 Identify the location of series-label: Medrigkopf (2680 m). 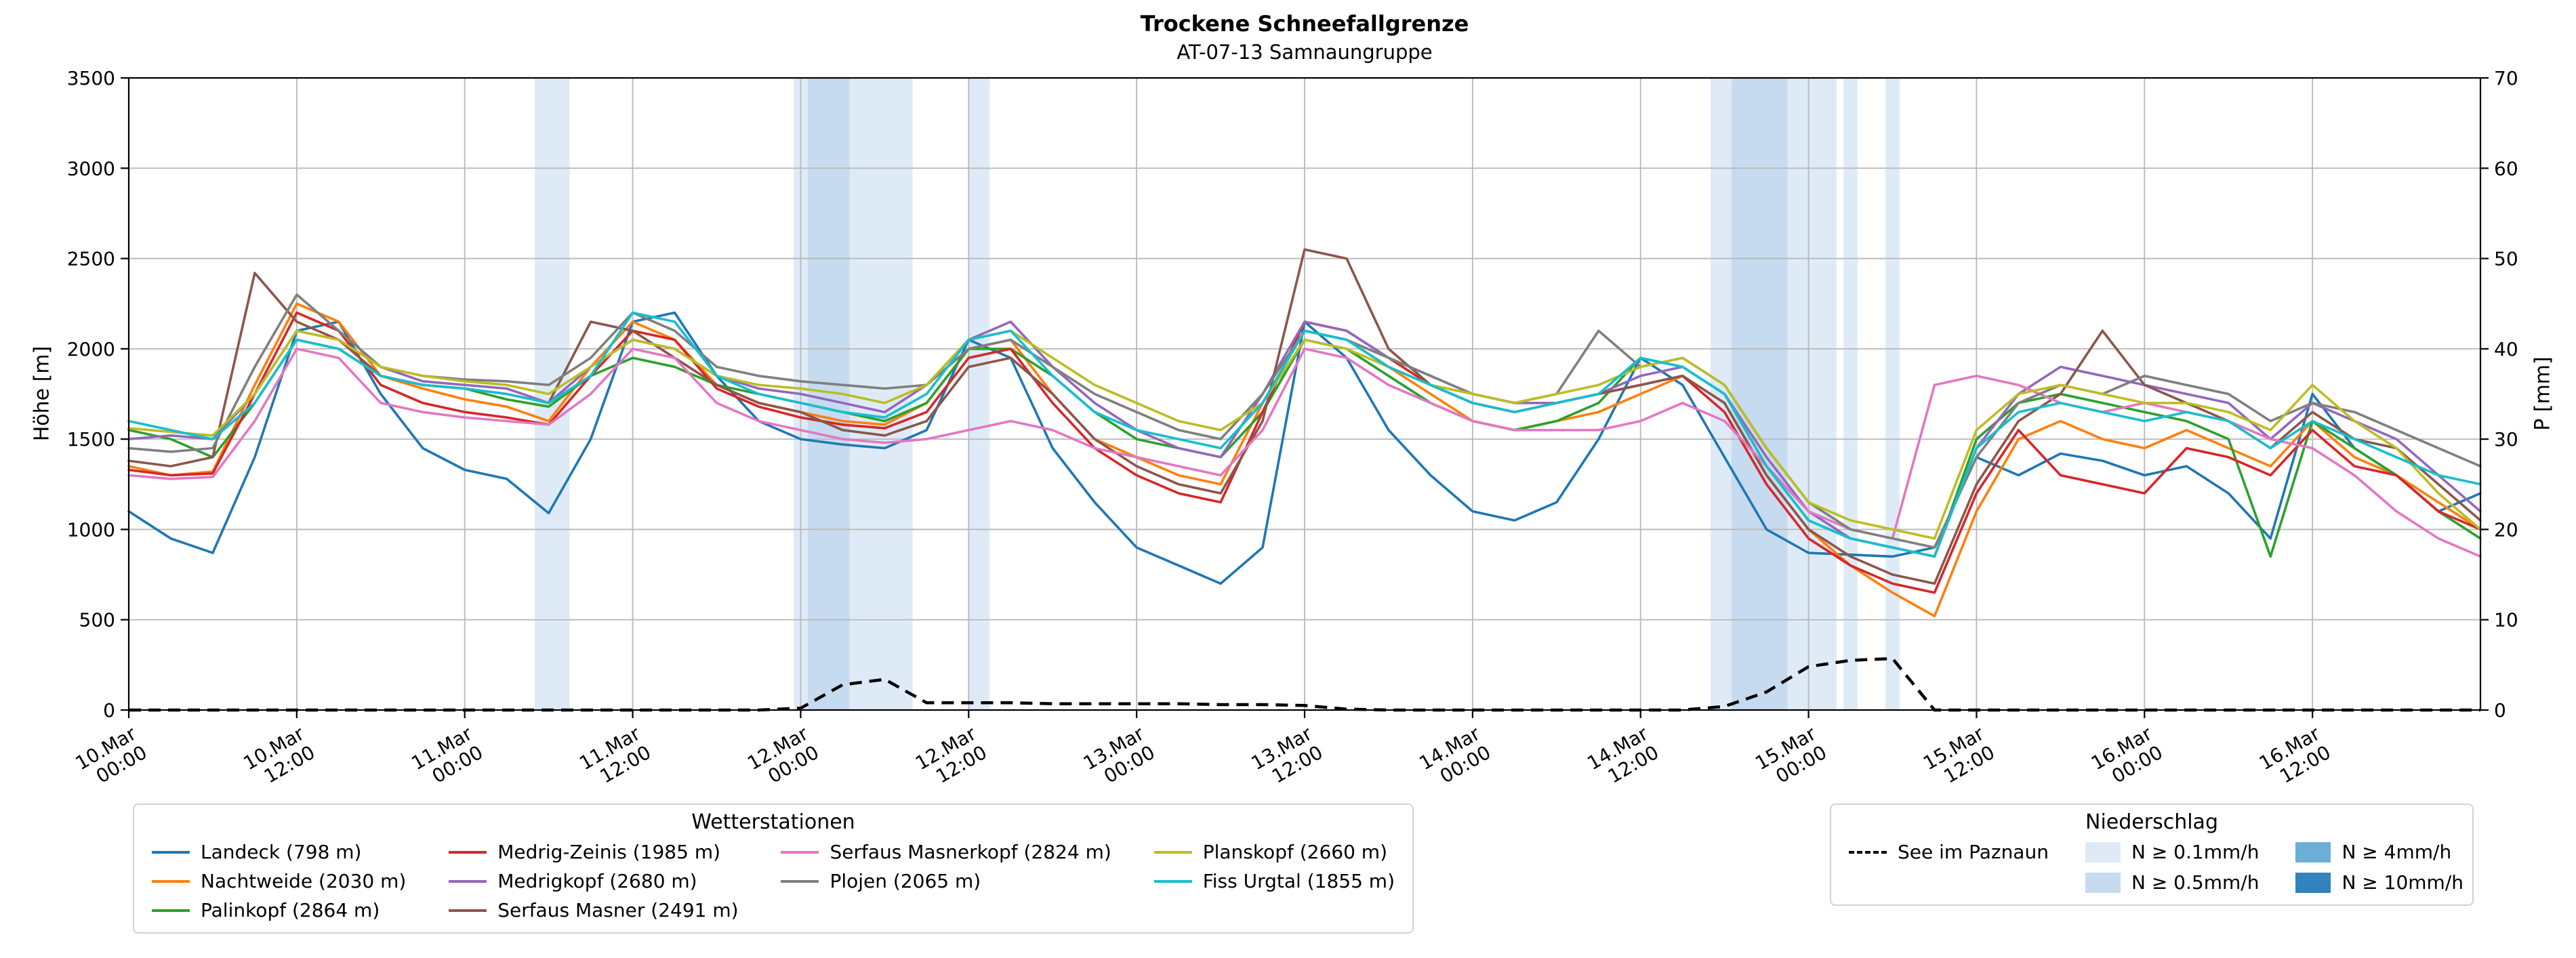
(597, 881).